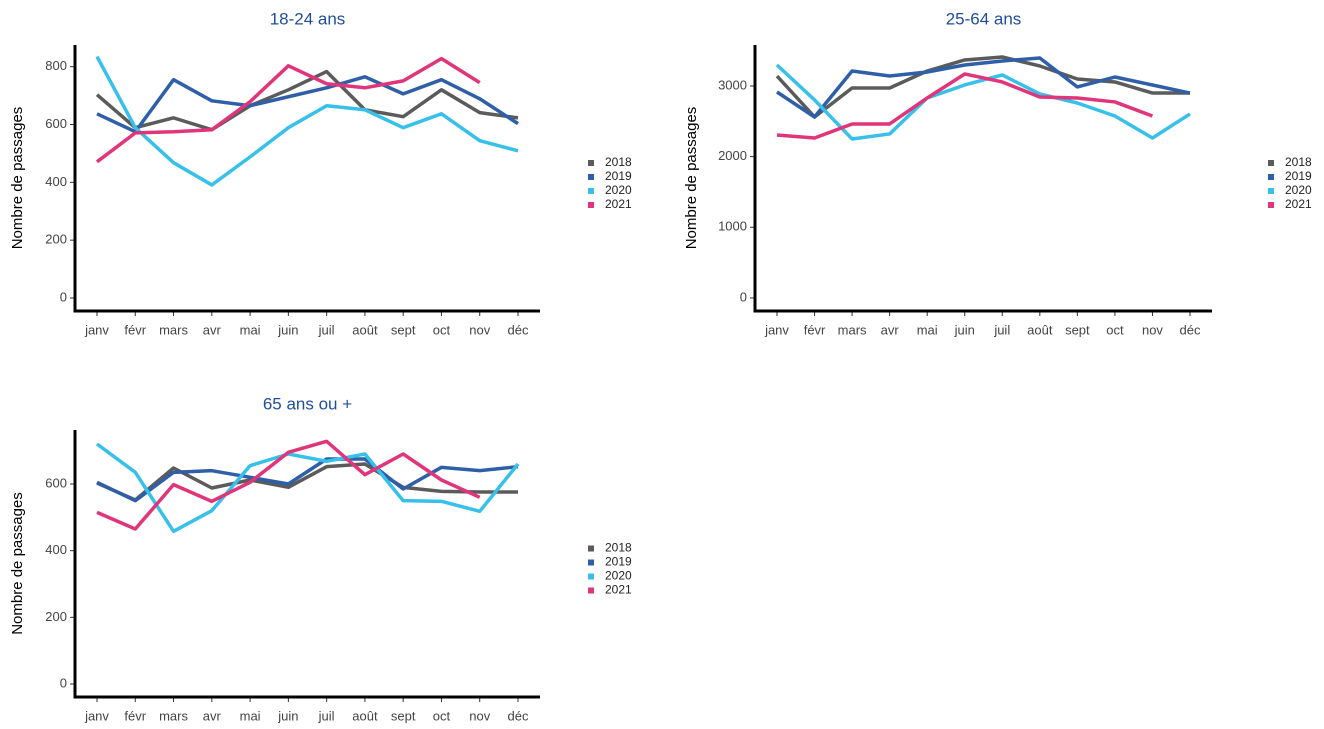  Describe the element at coordinates (732, 226) in the screenshot. I see `y-tick-label: 1000` at that location.